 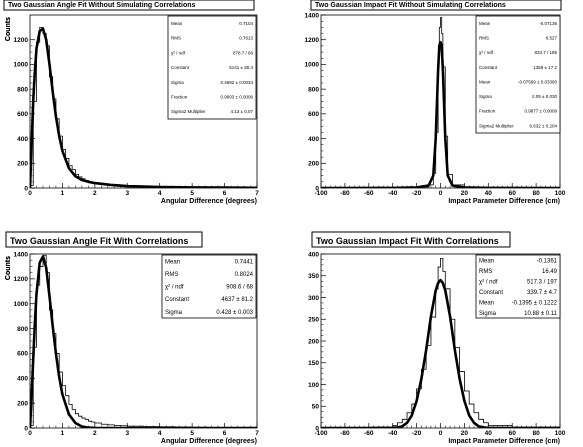 What do you see at coordinates (241, 67) in the screenshot?
I see `stats-value: 5141 ± 80.4` at bounding box center [241, 67].